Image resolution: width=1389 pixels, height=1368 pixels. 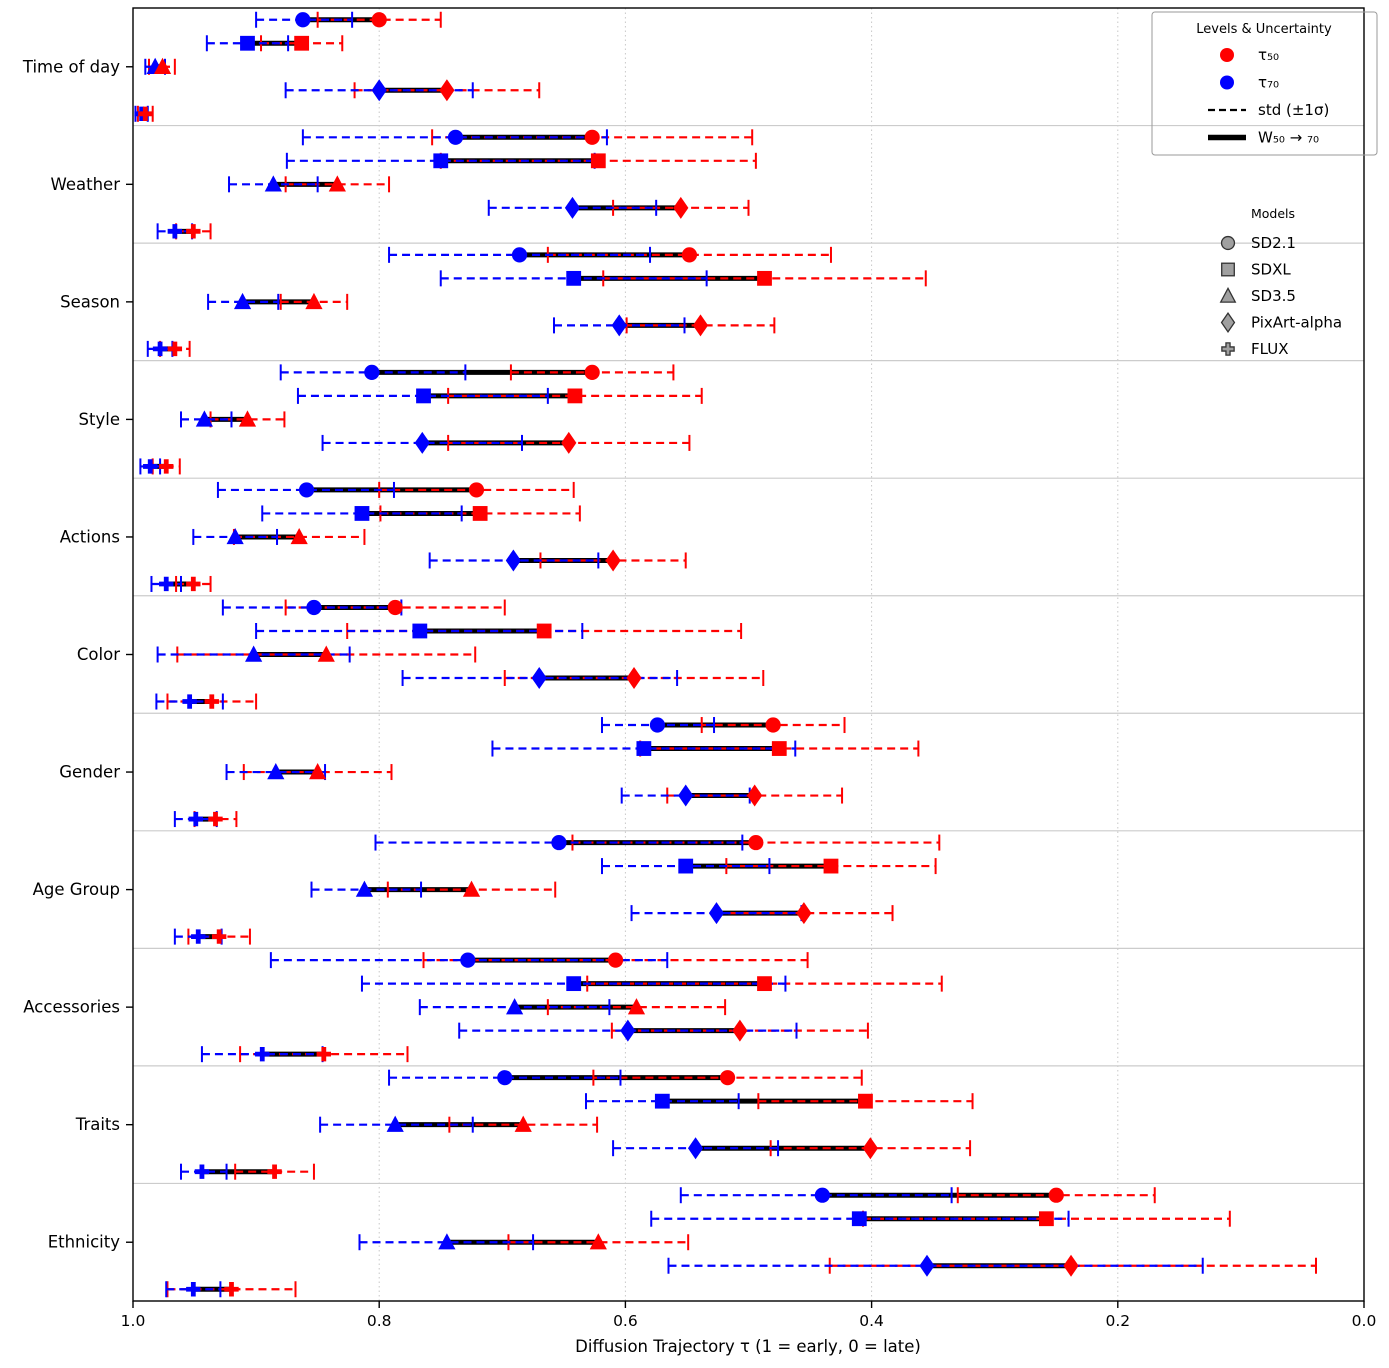 I want to click on series-style-sdxl, so click(x=499, y=395).